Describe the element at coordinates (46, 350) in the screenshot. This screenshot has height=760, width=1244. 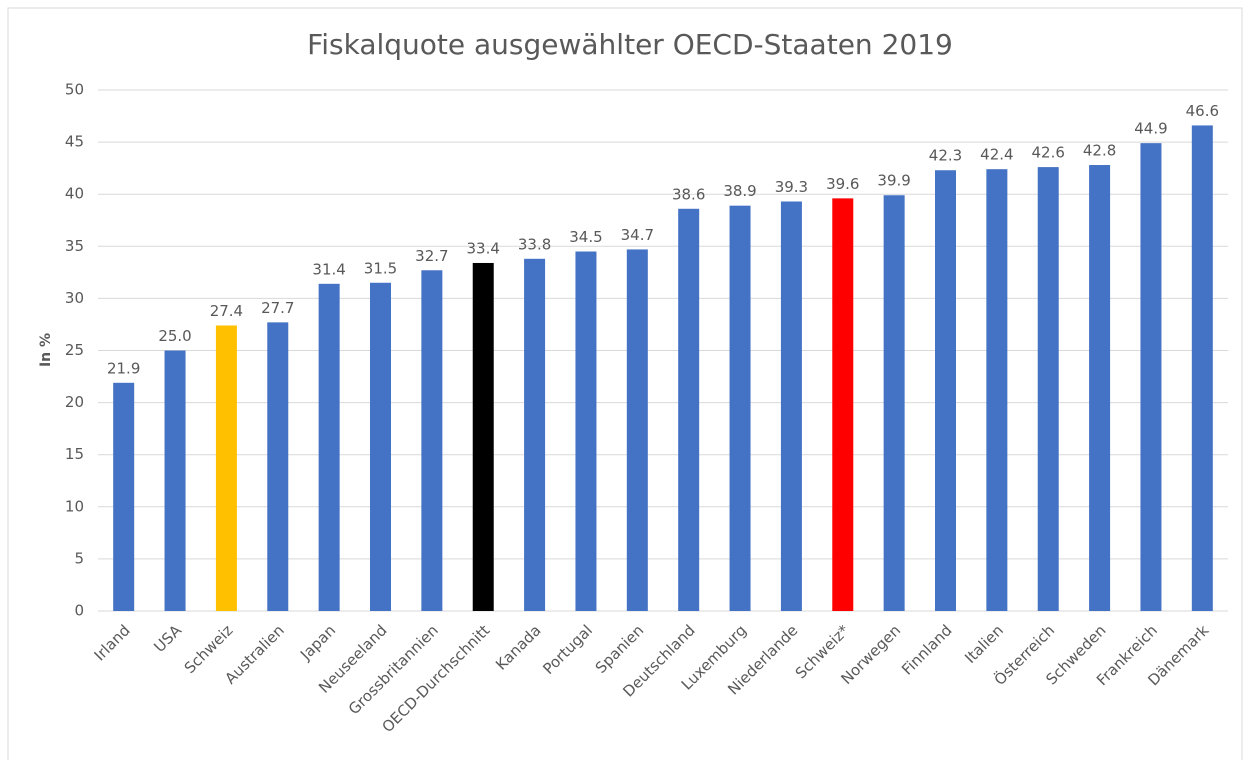
I see `y-axis-label: In %` at that location.